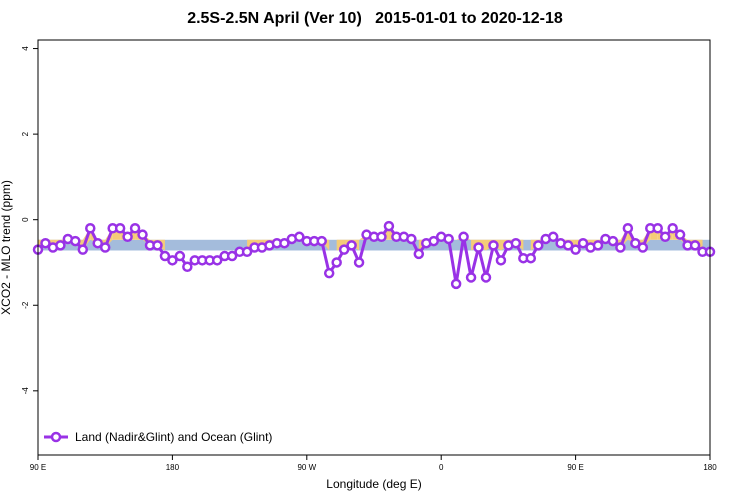 This screenshot has width=750, height=500. Describe the element at coordinates (441, 467) in the screenshot. I see `x-tick-label: 0` at that location.